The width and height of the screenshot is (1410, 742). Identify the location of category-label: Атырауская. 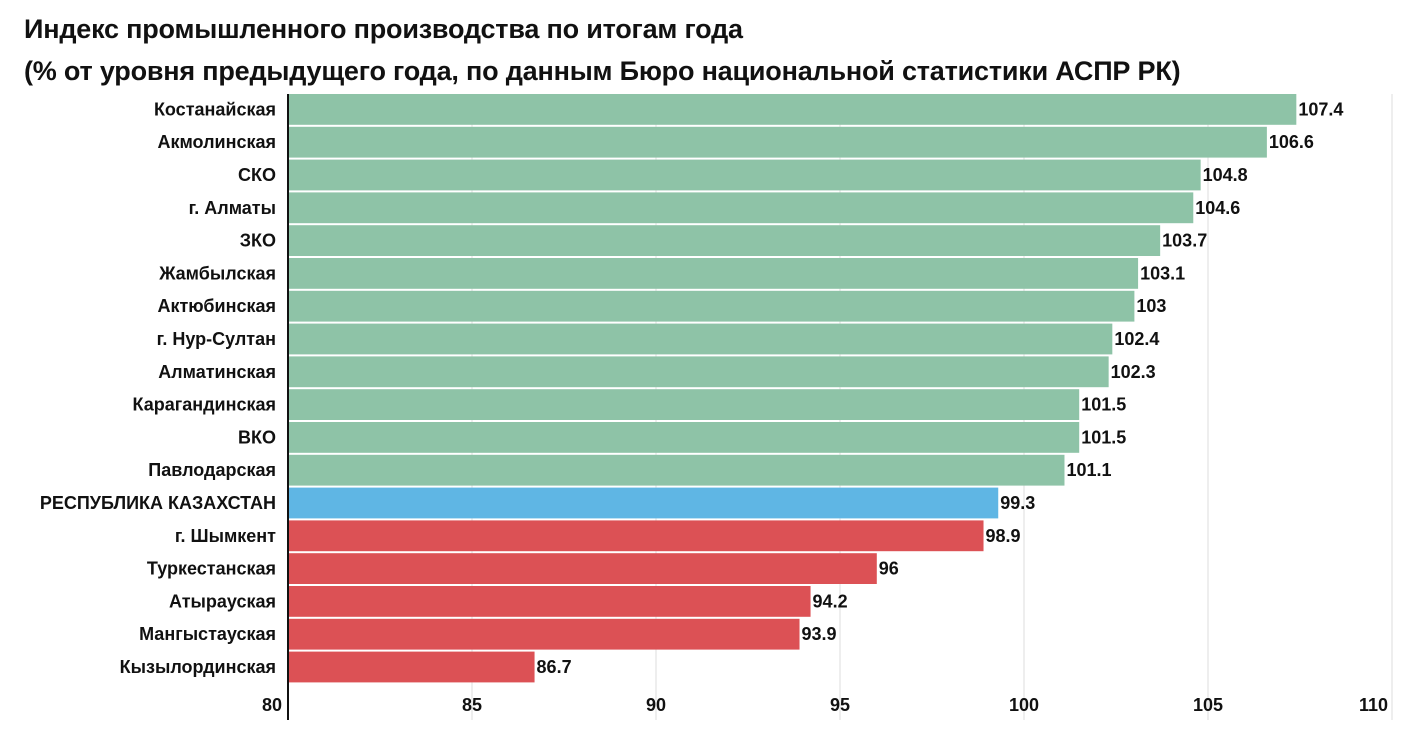
(222, 601).